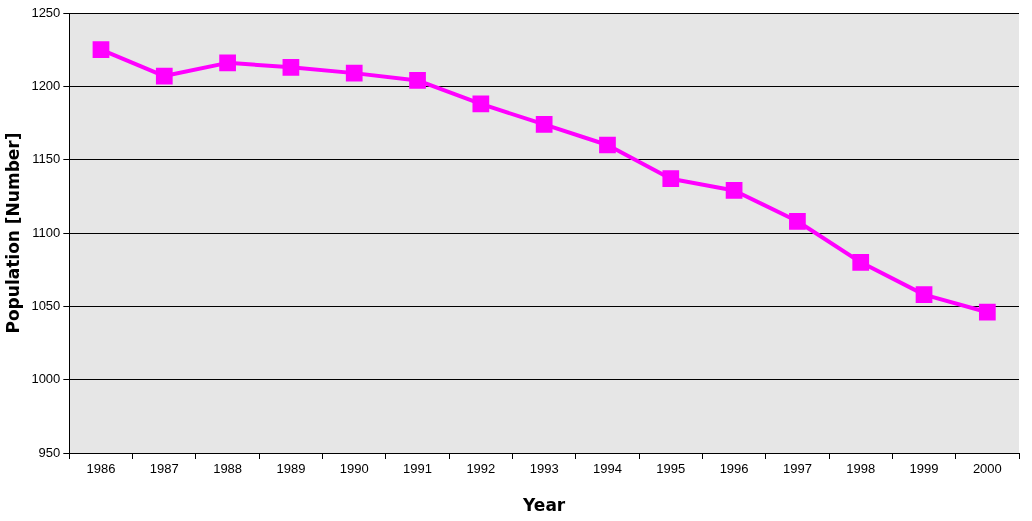  I want to click on y-axis-title: Population [Number], so click(12, 233).